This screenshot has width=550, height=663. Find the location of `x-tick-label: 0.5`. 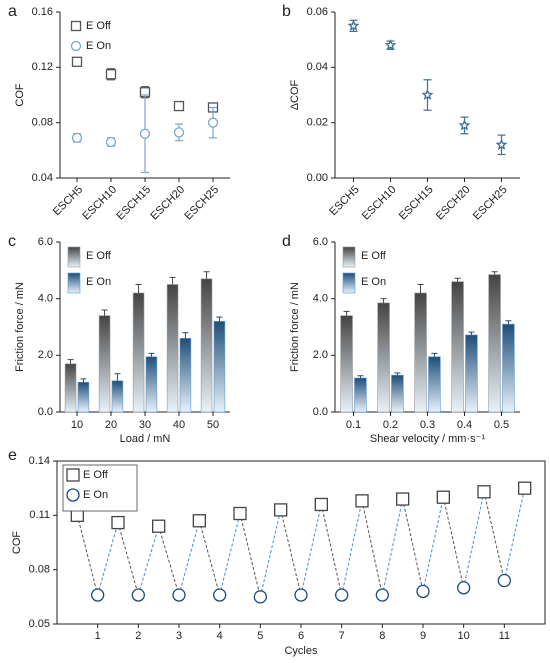

x-tick-label: 0.5 is located at coordinates (501, 425).